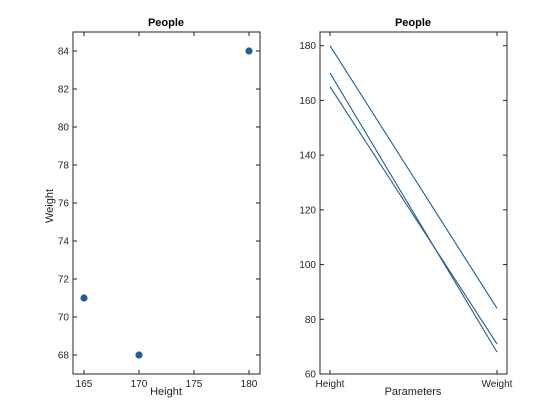  What do you see at coordinates (307, 210) in the screenshot?
I see `line-ytick-label: 120` at bounding box center [307, 210].